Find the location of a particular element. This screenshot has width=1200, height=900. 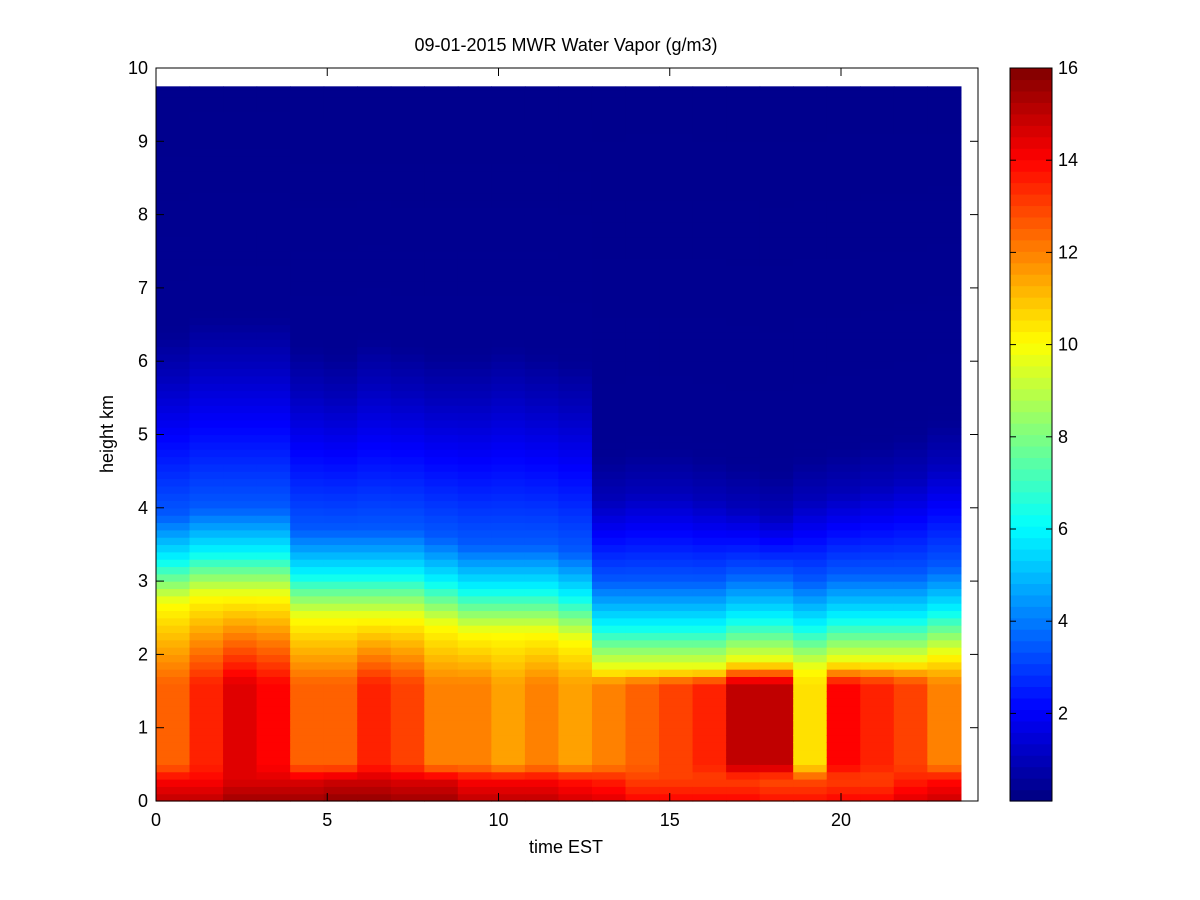

y-tick-label: 9 is located at coordinates (143, 141).